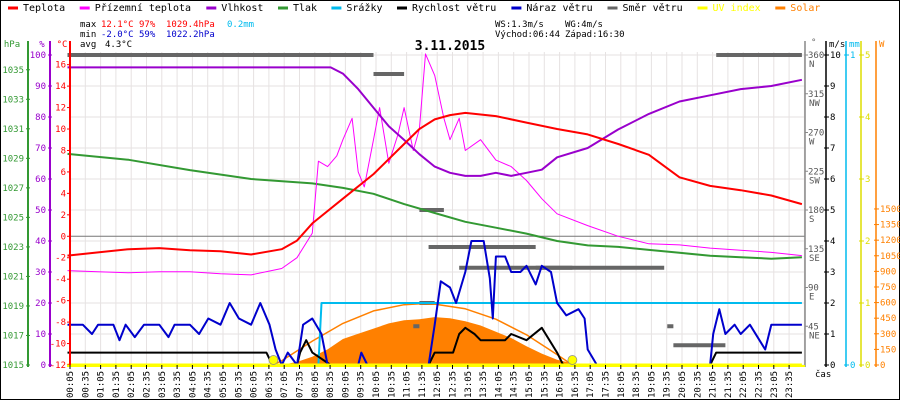 This screenshot has height=400, width=900. What do you see at coordinates (811, 65) in the screenshot?
I see `direction-tick-cardinal: N` at bounding box center [811, 65].